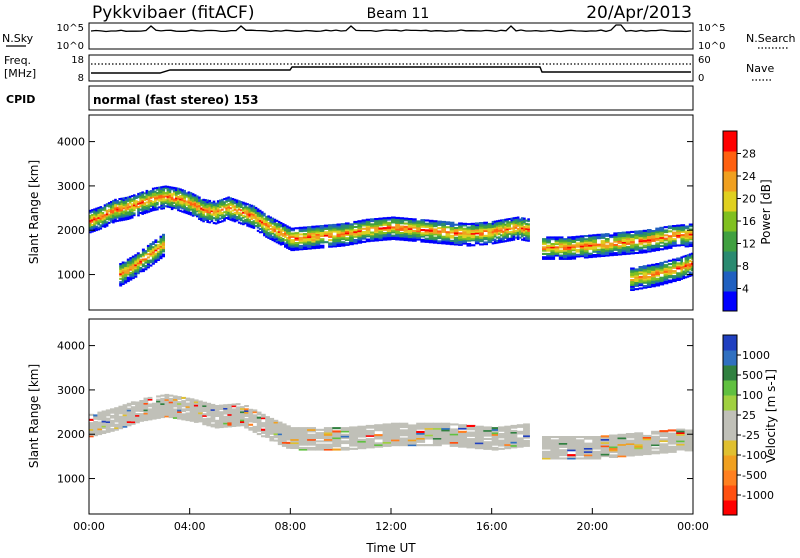 Image resolution: width=800 pixels, height=558 pixels. Describe the element at coordinates (71, 346) in the screenshot. I see `y-tick-label: 4000` at that location.